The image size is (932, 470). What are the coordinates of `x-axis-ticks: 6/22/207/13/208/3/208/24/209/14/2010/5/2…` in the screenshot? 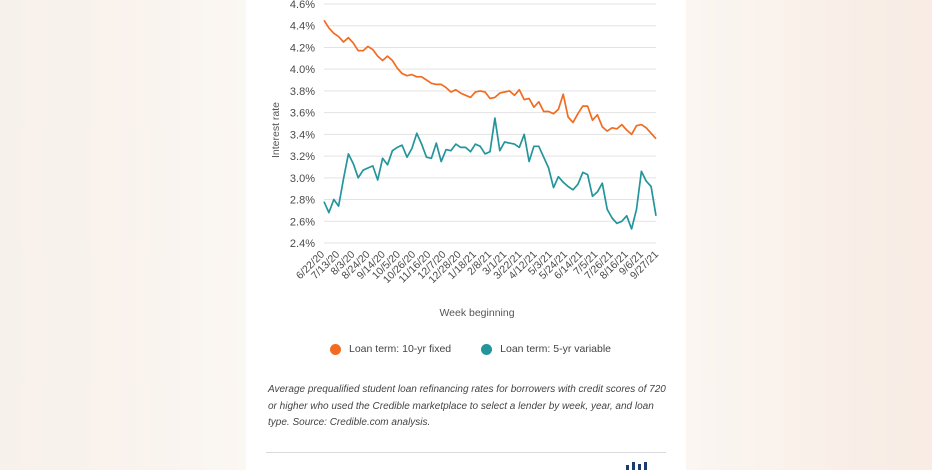 It's located at (477, 268).